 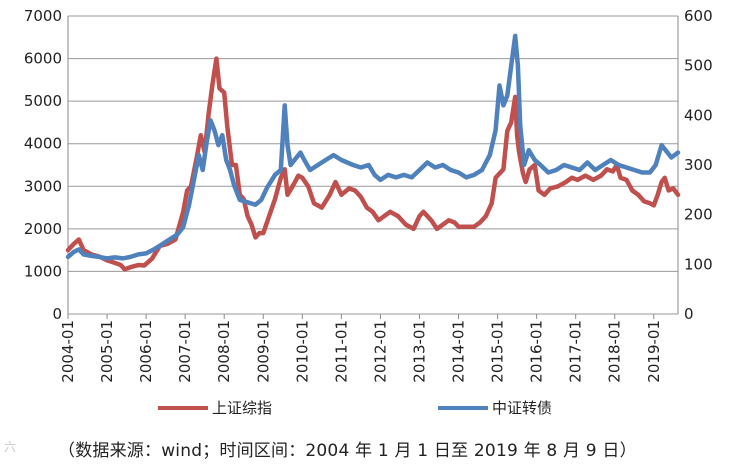 What do you see at coordinates (615, 351) in the screenshot?
I see `x-tick-label: 2018-01` at bounding box center [615, 351].